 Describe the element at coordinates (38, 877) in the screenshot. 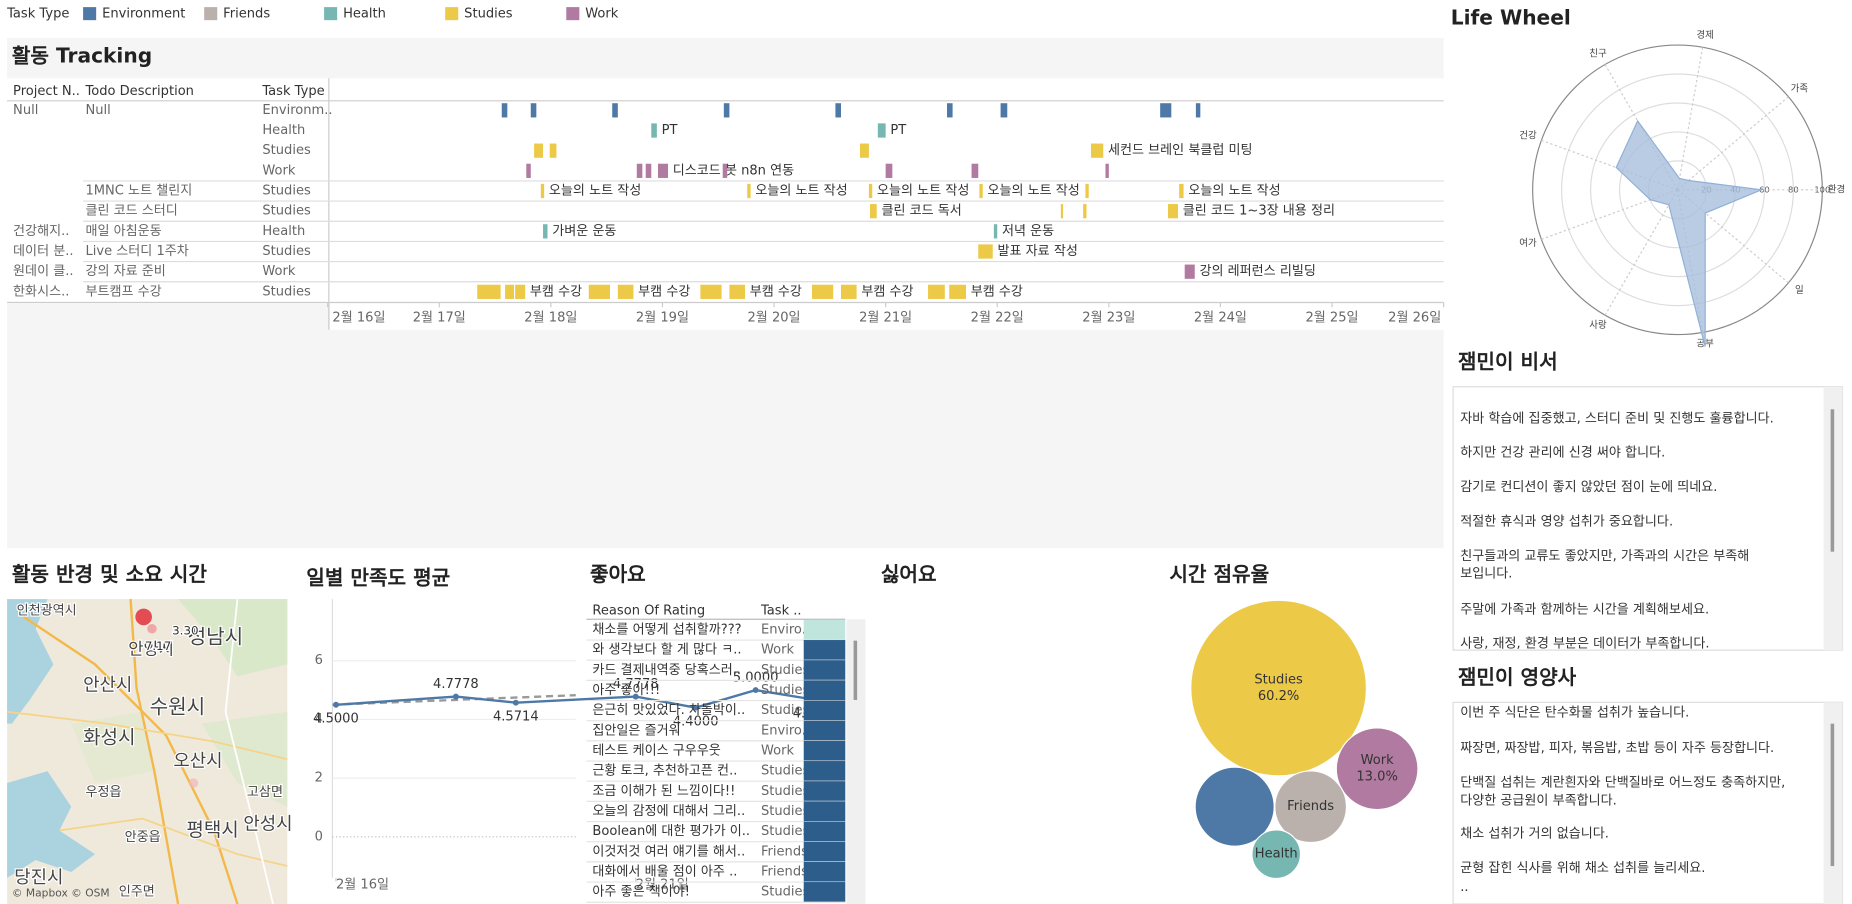

I see `map-place: 당진시` at that location.